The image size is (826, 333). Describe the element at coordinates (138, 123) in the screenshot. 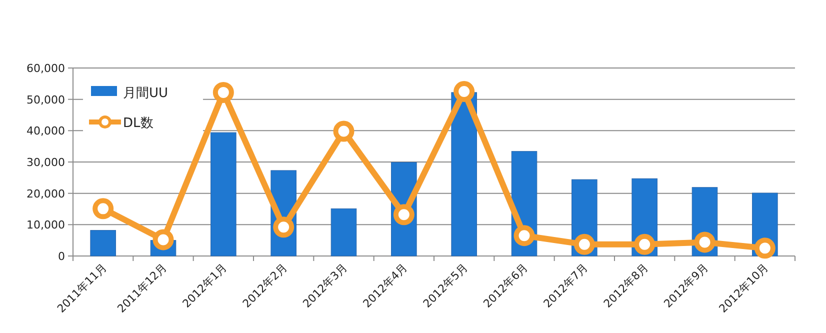

I see `legend-label: DL数` at that location.